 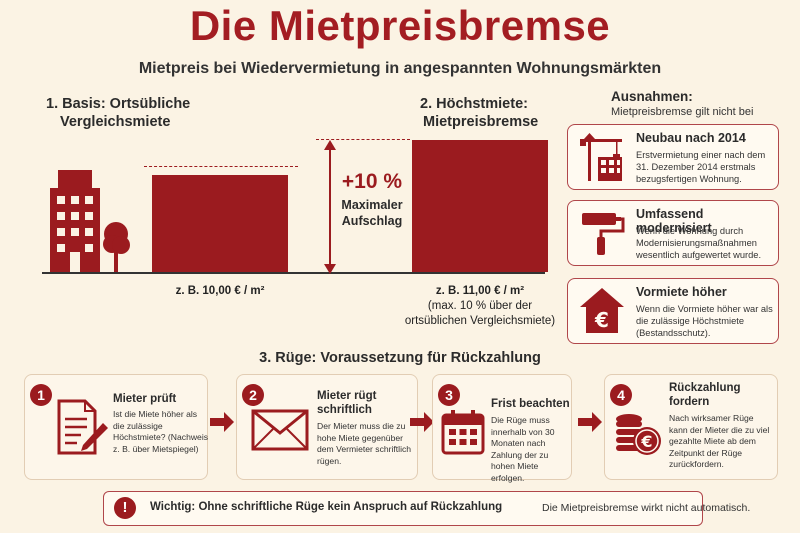 I want to click on basis-heading-line1: 1. Basis: Ortsübliche, so click(x=118, y=104).